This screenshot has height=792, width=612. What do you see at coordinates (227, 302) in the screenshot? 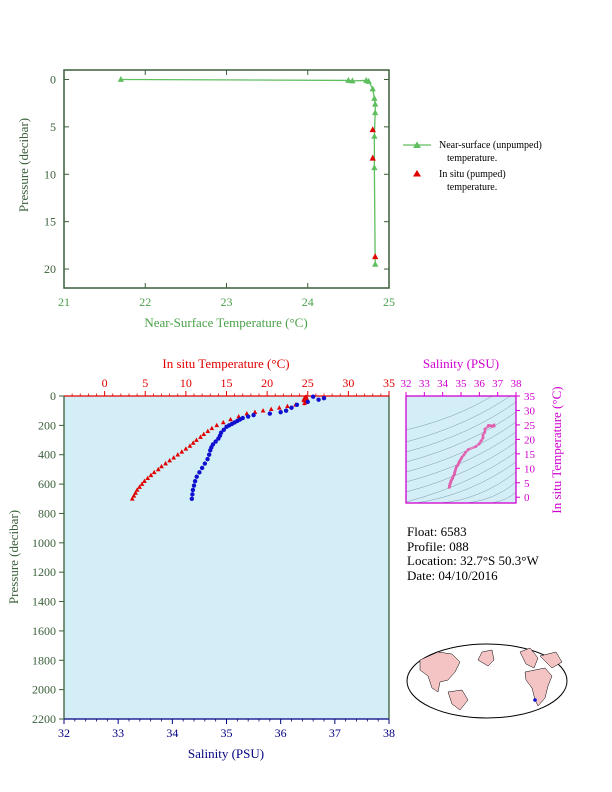
I see `x-tick-label: 23` at bounding box center [227, 302].